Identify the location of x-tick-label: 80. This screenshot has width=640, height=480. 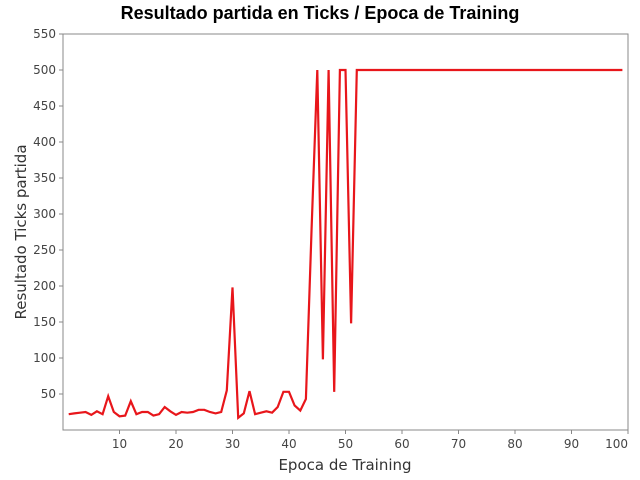
(514, 444).